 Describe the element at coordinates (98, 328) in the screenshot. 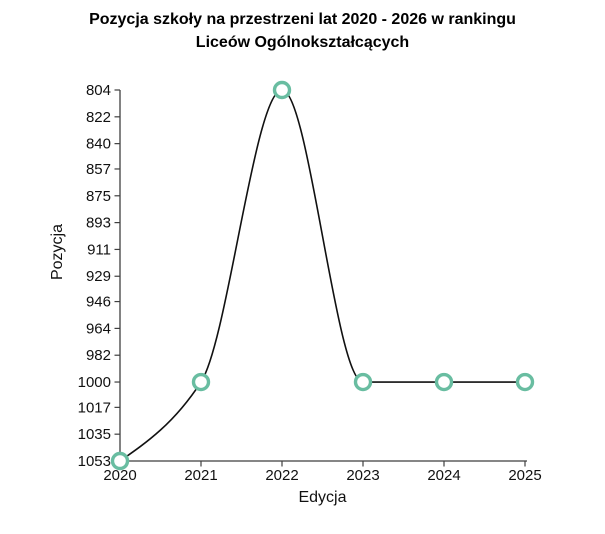

I see `y-tick-label: 964` at that location.